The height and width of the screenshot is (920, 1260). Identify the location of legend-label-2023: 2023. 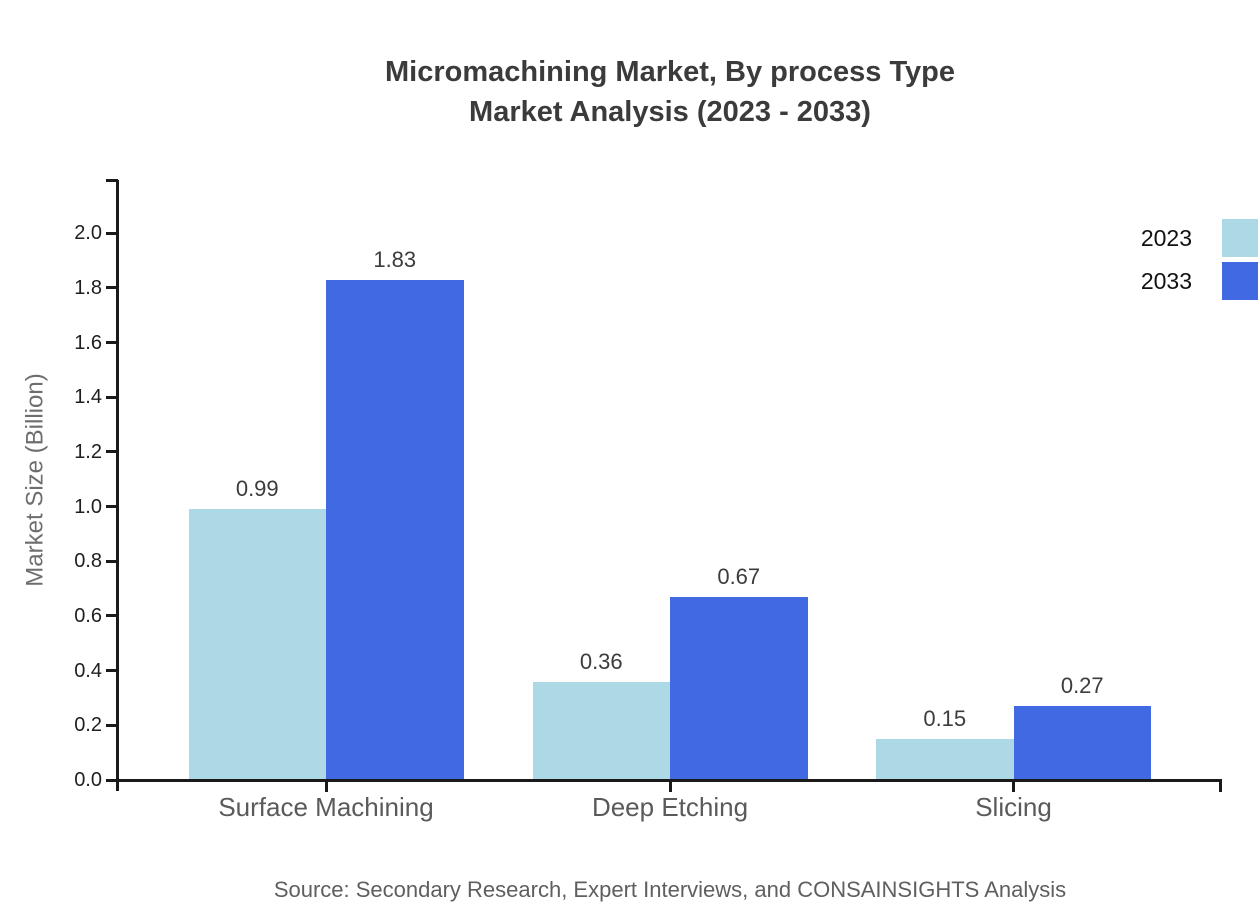
(1166, 237).